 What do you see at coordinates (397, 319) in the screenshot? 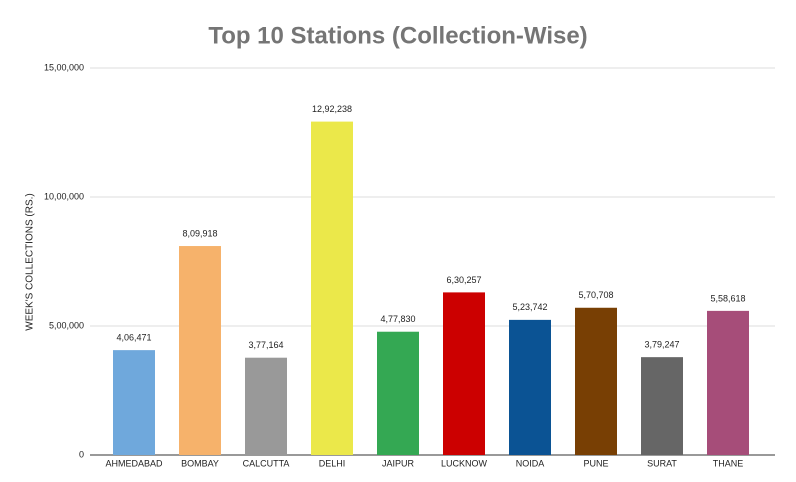
I see `value-label: 4,77,830` at bounding box center [397, 319].